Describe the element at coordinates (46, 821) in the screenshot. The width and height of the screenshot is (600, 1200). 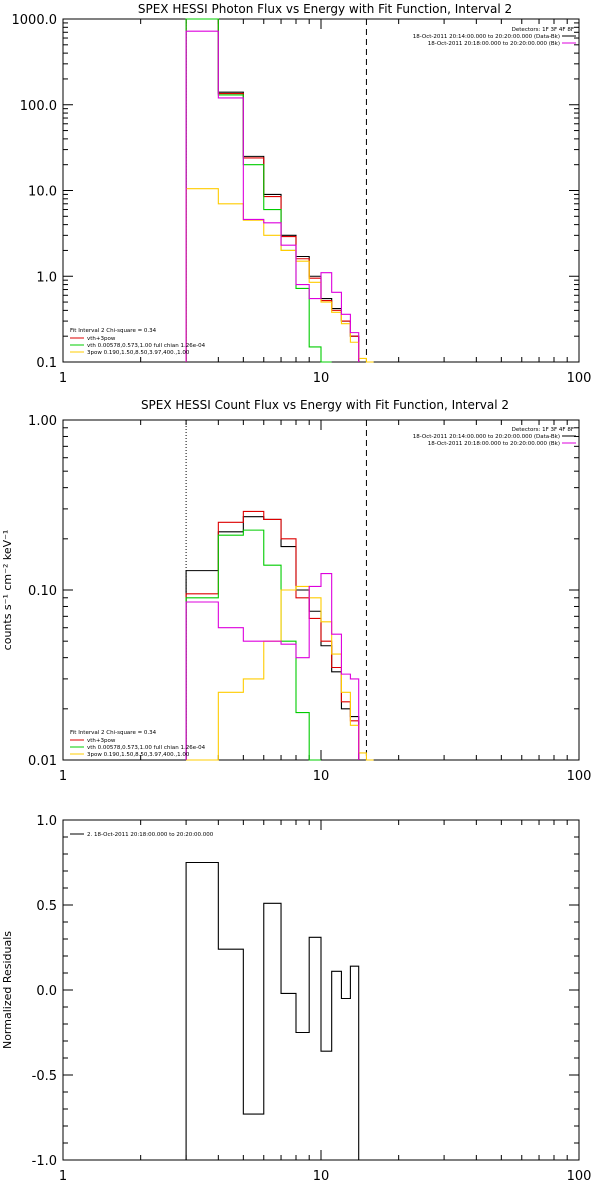
I see `residuals-y-tick-label: 1.0` at that location.